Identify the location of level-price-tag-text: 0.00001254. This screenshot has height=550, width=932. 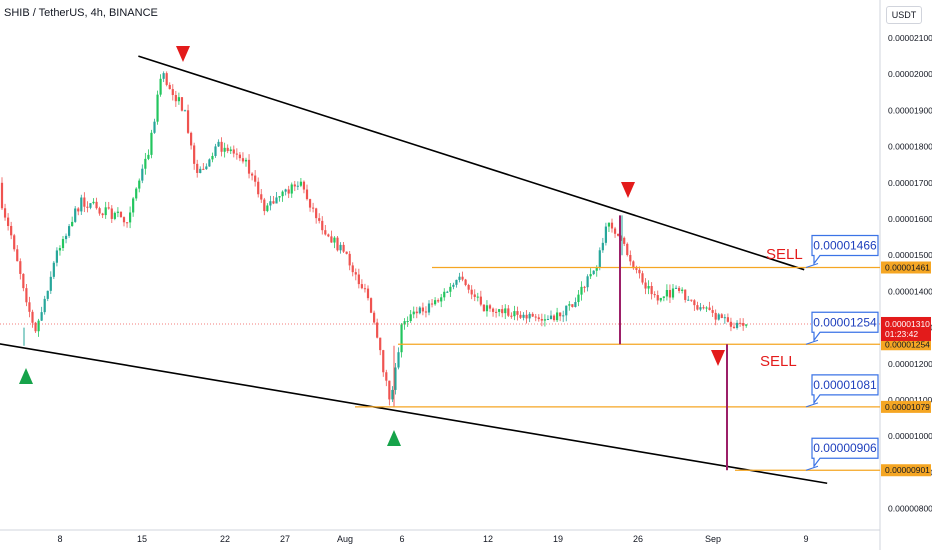
(907, 344).